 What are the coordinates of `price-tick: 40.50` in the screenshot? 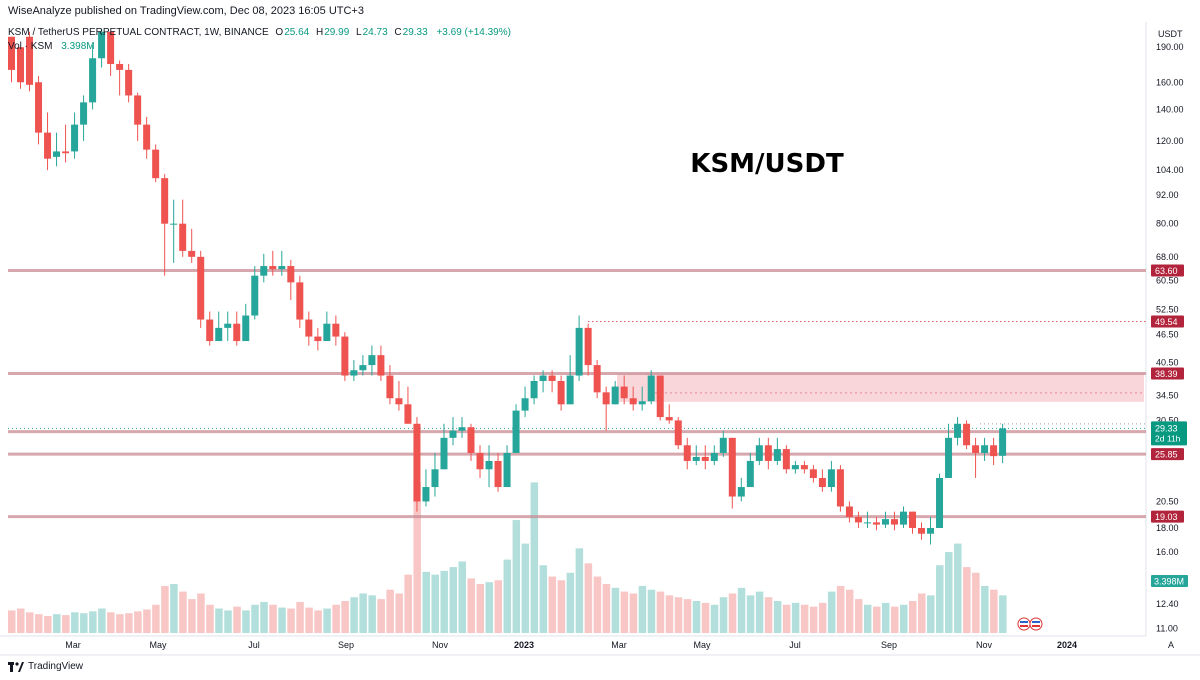 It's located at (1167, 363).